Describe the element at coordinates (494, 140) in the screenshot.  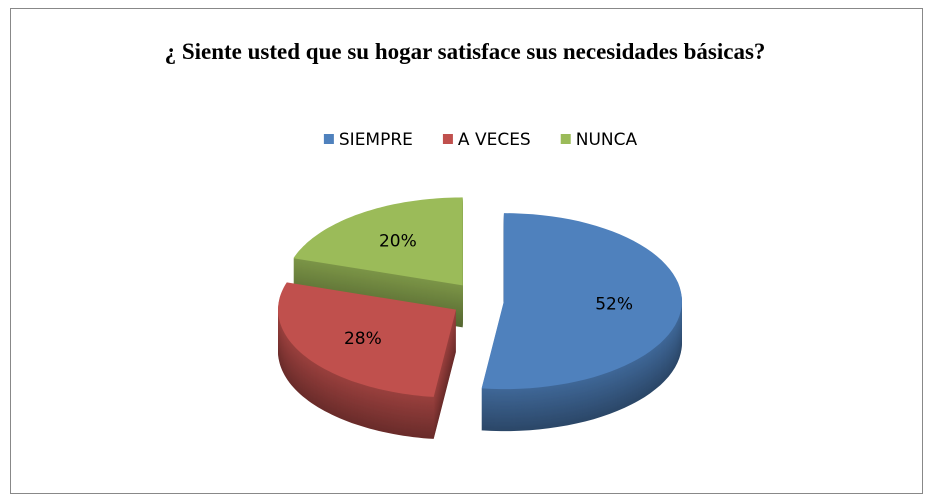
I see `legend-label: A VECES` at that location.